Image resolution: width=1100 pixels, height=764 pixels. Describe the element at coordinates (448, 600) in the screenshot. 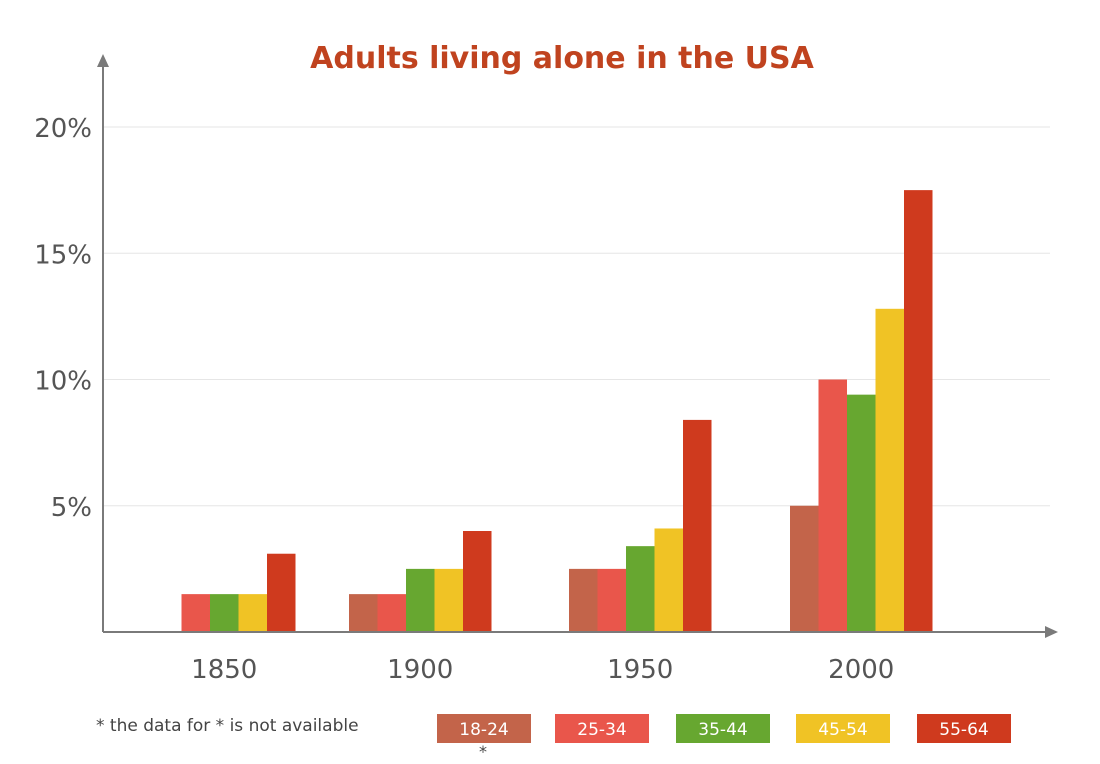

I see `bar-45-54-1900` at that location.